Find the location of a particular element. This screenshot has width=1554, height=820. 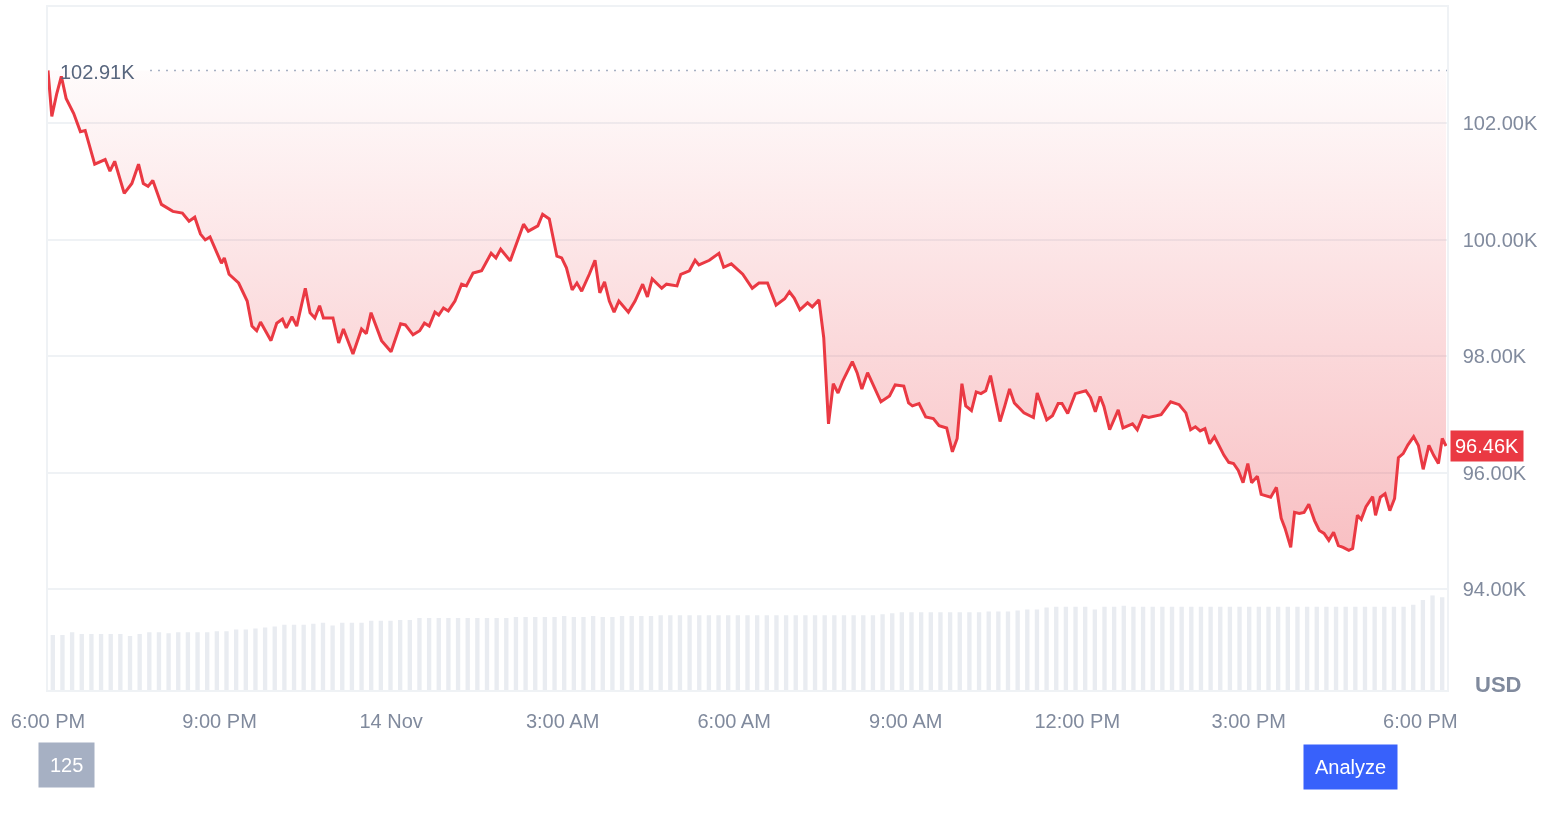

y-tick-label: 94.00K is located at coordinates (1494, 589).